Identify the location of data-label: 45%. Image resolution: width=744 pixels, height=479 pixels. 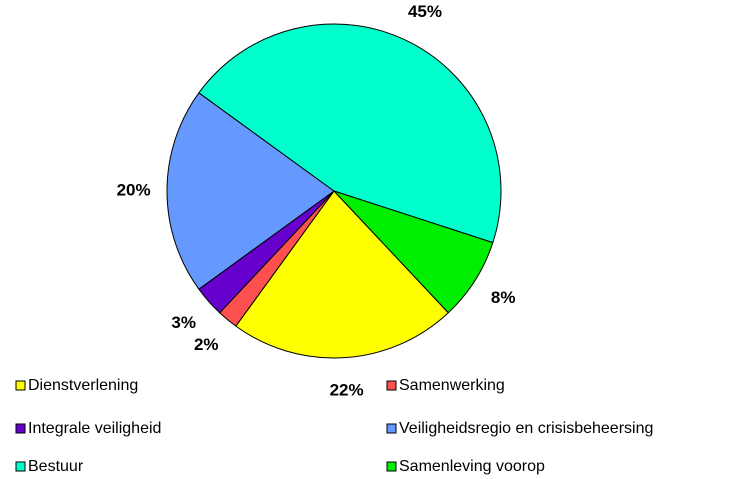
(425, 11).